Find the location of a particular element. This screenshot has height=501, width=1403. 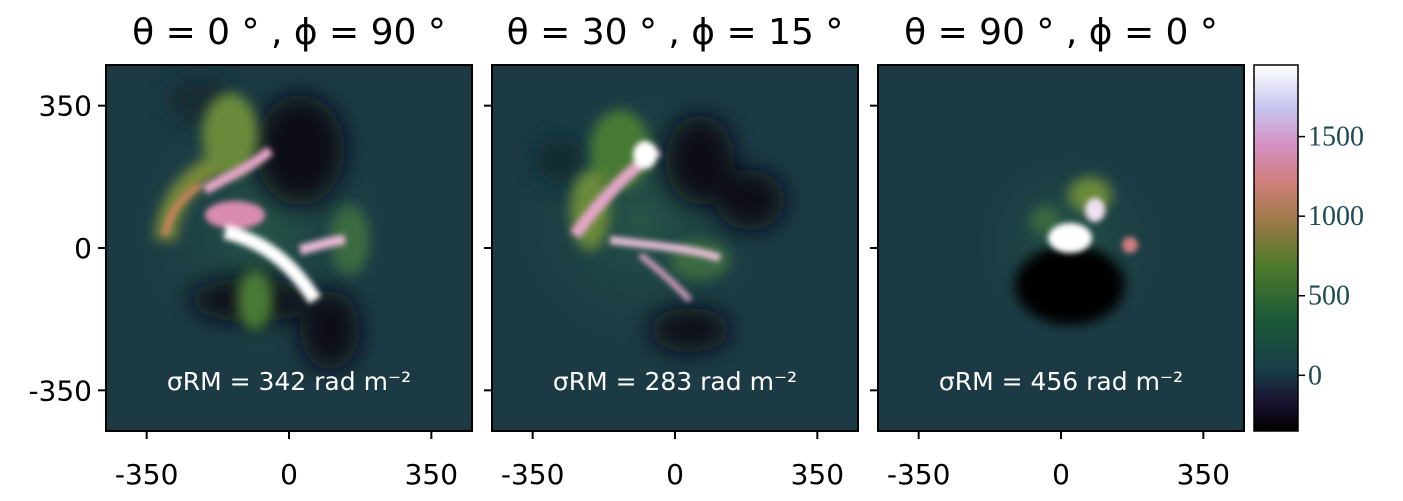

colorbar-ticks: 0 500 1000 1500 is located at coordinates (1331, 256).